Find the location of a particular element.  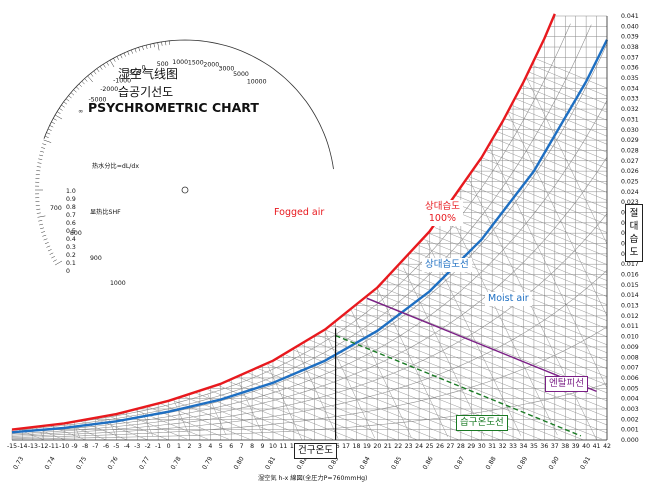

x-tick-label: 23 is located at coordinates (409, 446).